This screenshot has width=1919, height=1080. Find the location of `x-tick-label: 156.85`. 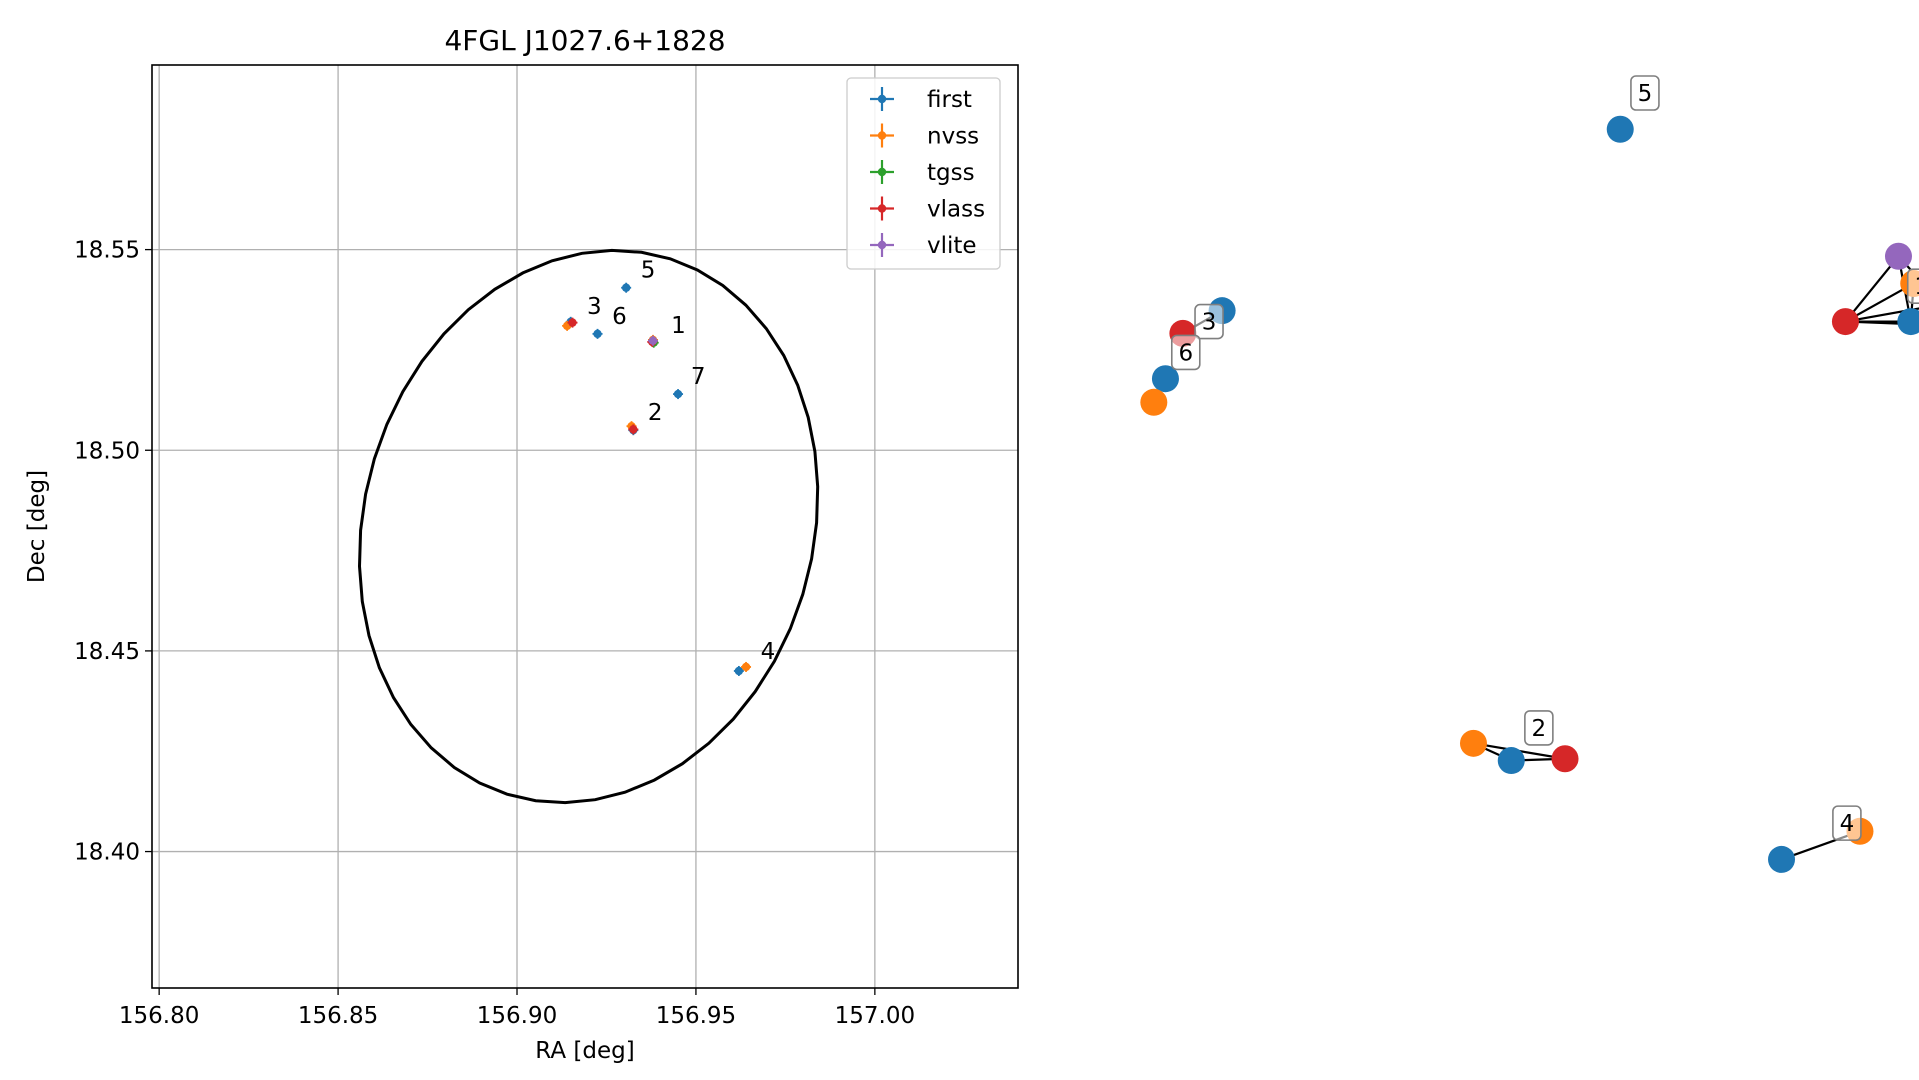

x-tick-label: 156.85 is located at coordinates (338, 1016).